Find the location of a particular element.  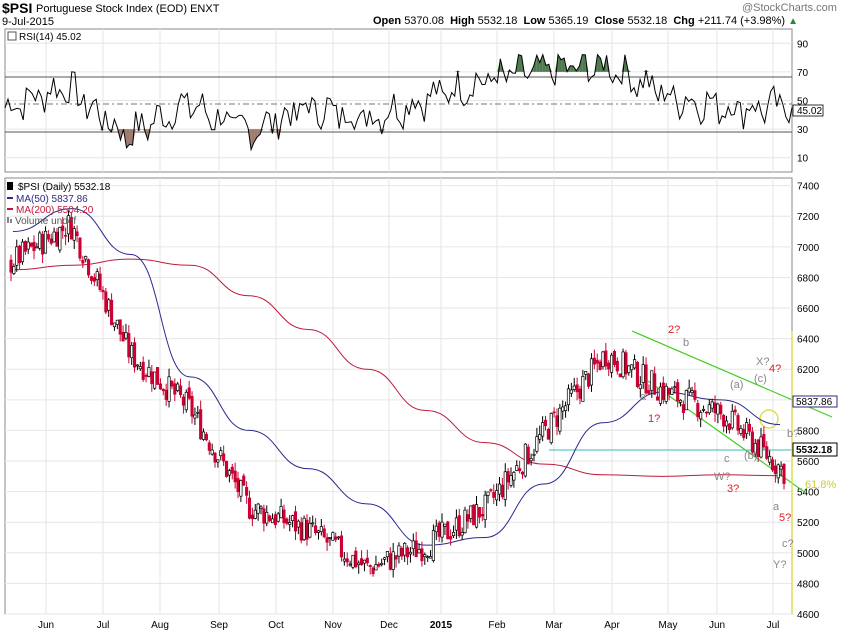

candlestick-icon is located at coordinates (10, 186).